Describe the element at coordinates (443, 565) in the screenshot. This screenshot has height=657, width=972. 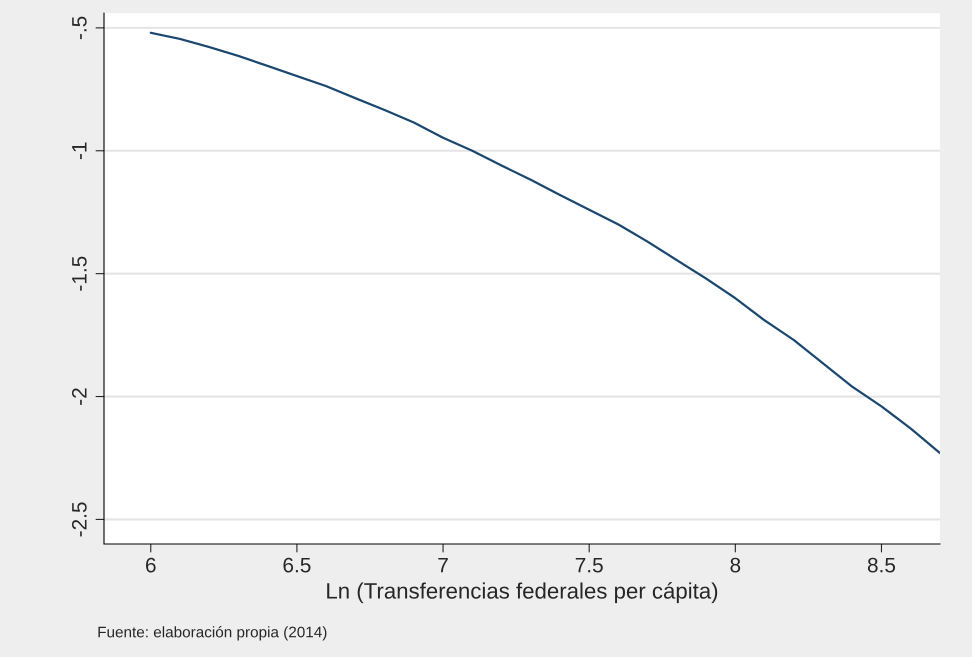
I see `x-tick-label: 7` at that location.